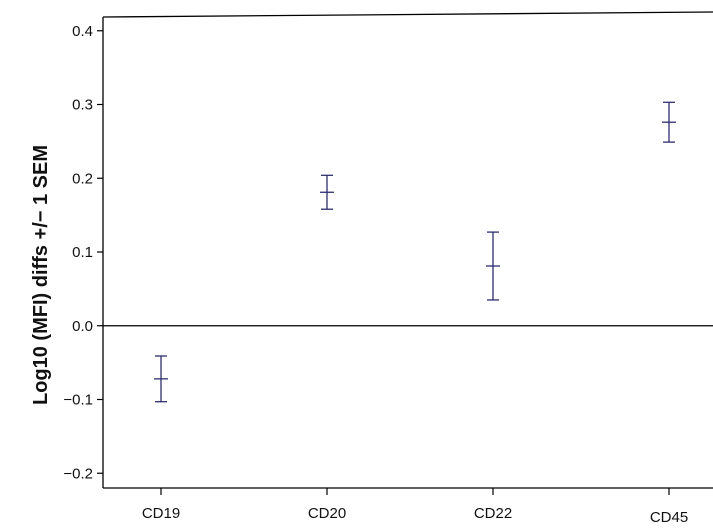 The height and width of the screenshot is (529, 713). What do you see at coordinates (161, 513) in the screenshot?
I see `x-tick-label: CD19` at bounding box center [161, 513].